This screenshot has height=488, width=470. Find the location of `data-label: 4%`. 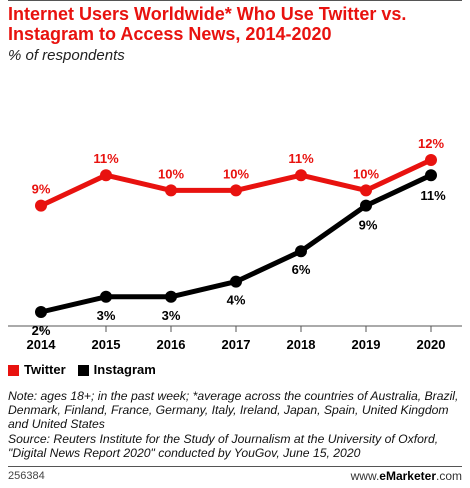

data-label: 4% is located at coordinates (236, 300).